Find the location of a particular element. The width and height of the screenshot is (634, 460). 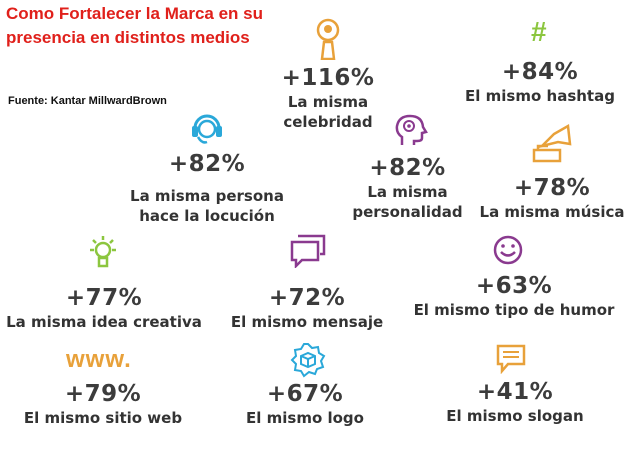

speech-bubble-icon is located at coordinates (511, 359).